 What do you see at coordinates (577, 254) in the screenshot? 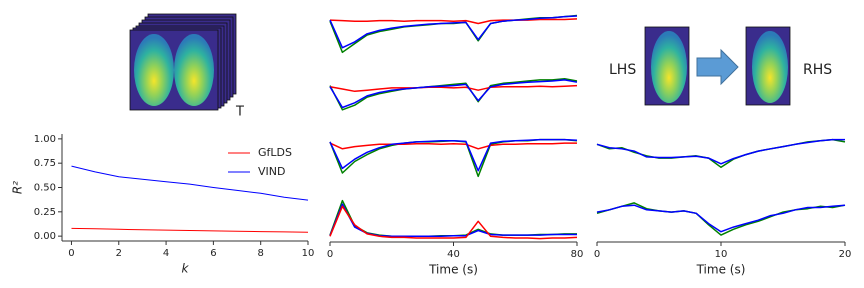
I see `x-tick-label: 80` at bounding box center [577, 254].